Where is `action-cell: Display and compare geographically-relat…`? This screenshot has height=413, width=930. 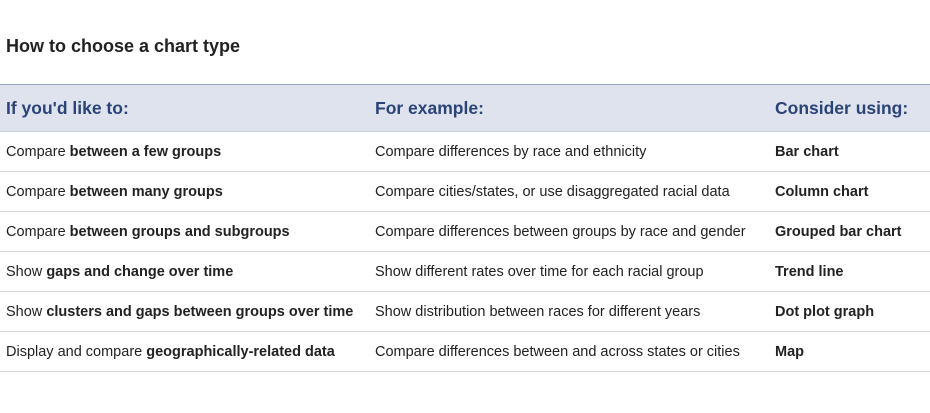
action-cell: Display and compare geographically-relat… is located at coordinates (185, 352).